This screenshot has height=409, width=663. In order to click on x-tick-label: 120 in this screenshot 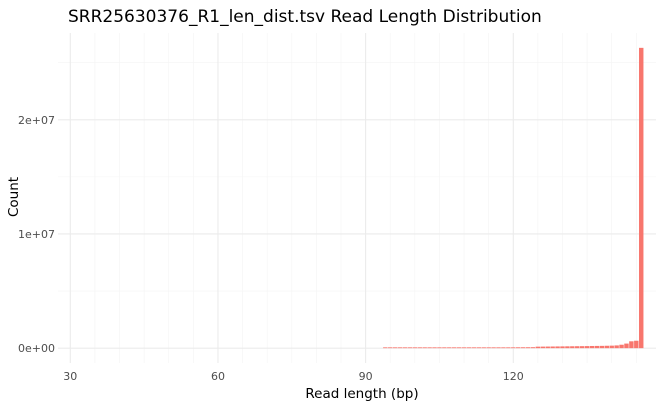, I will do `click(513, 376)`.